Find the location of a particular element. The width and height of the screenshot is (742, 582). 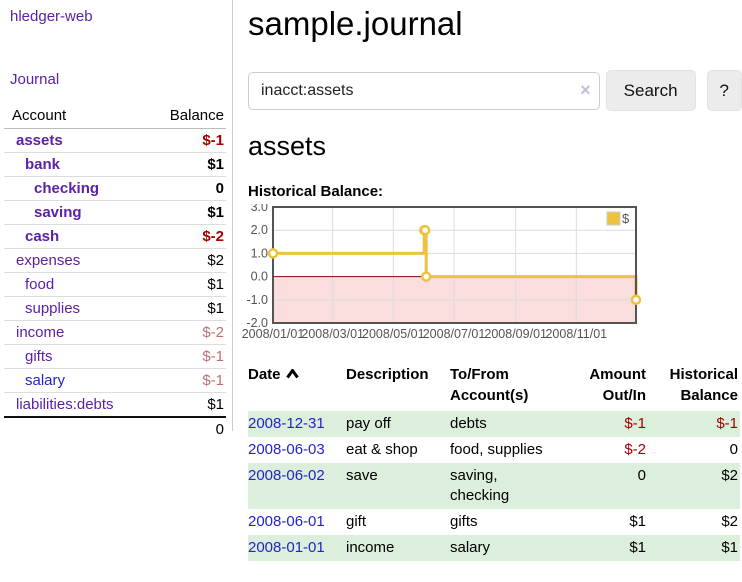

register-header-description: Description is located at coordinates (387, 374).